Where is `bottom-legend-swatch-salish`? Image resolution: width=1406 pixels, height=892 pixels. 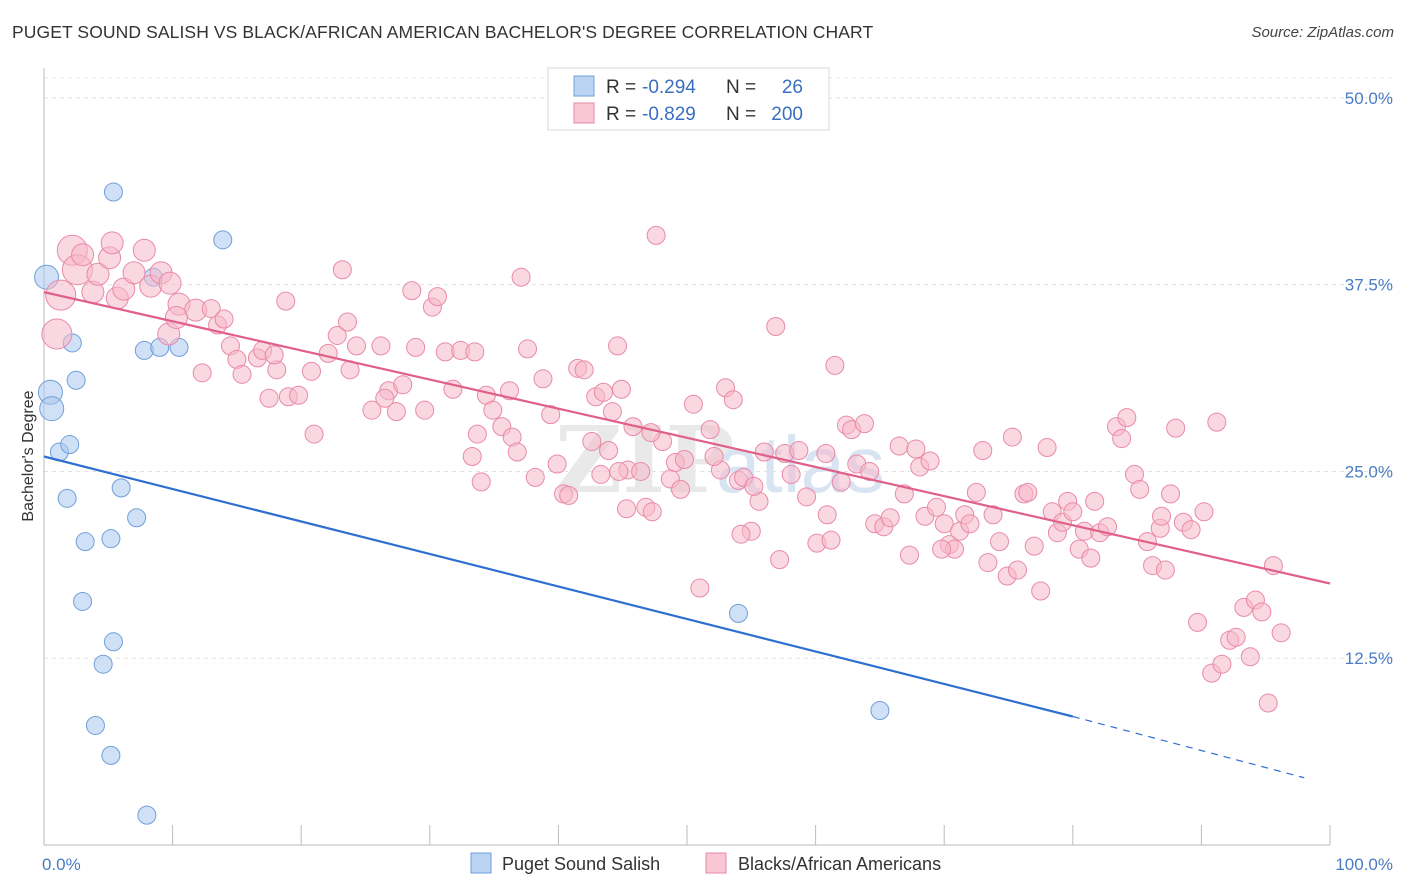
bottom-legend-swatch-salish is located at coordinates (481, 863).